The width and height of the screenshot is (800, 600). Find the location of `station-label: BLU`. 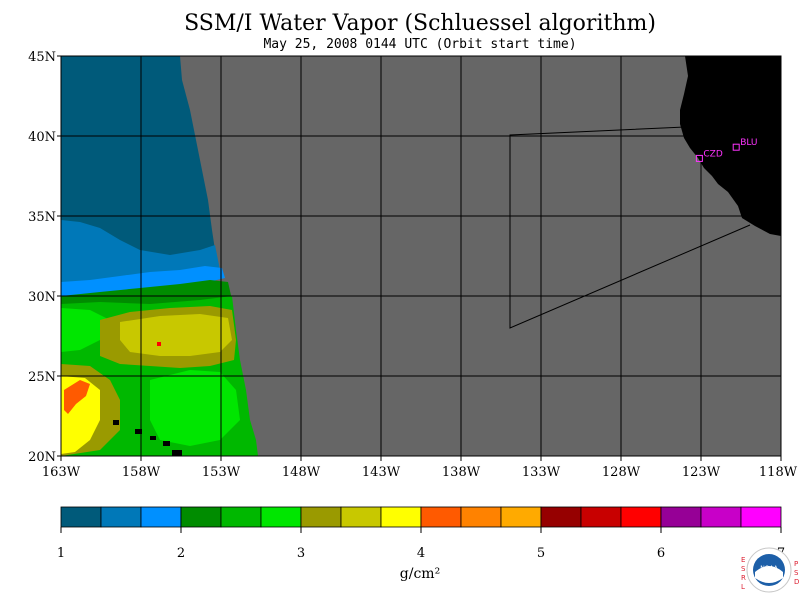

station-label: BLU is located at coordinates (748, 143).